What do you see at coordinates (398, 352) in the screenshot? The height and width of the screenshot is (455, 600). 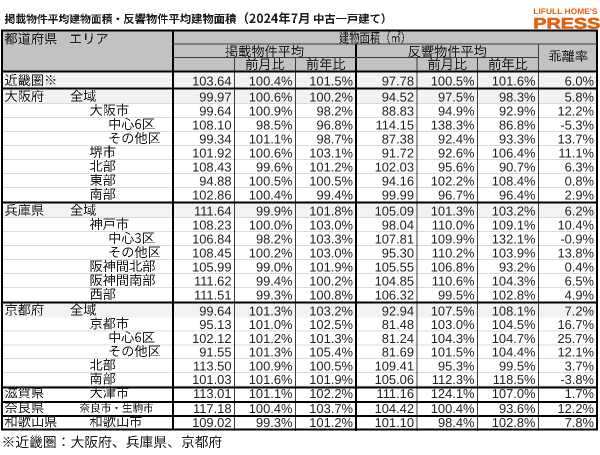 I see `svg-text: 81.69` at bounding box center [398, 352].